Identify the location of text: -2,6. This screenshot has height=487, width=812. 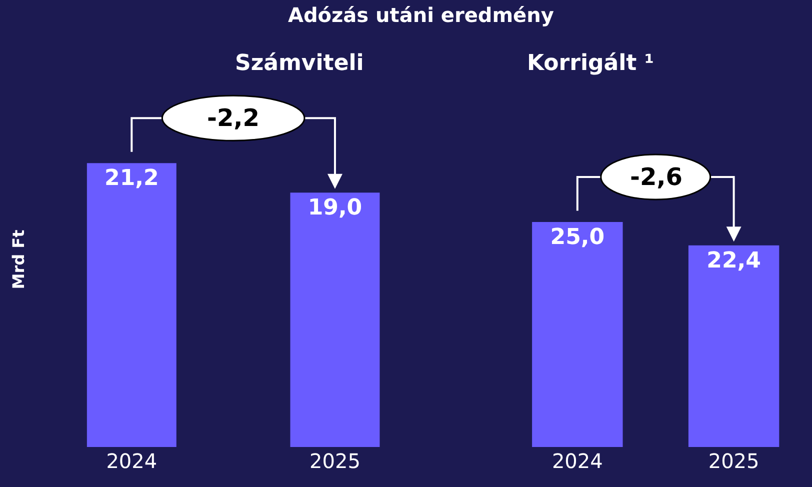
(656, 177).